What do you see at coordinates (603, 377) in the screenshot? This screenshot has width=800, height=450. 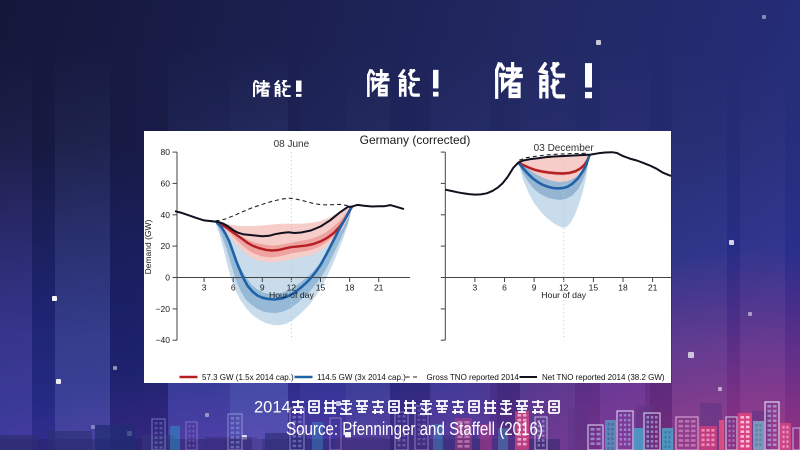 I see `svg-text:Net TNO reported 2014 (38.2 GW: Net TNO reported 2014 (38.2 GW)` at bounding box center [603, 377].